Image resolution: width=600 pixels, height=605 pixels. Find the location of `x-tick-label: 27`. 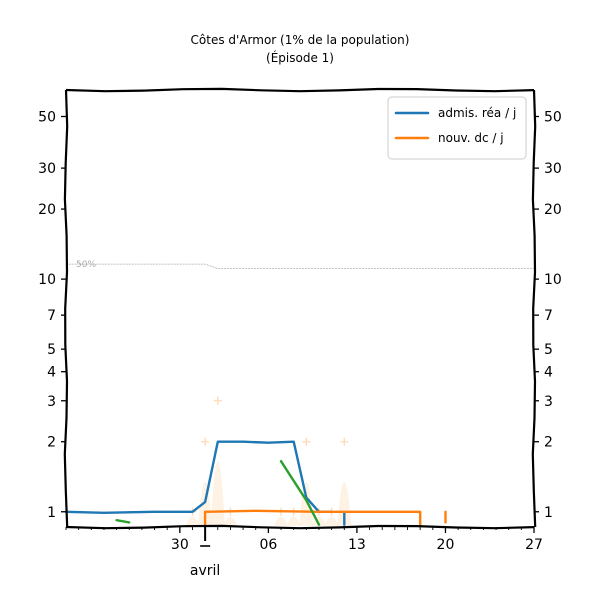

x-tick-label: 27 is located at coordinates (534, 545).